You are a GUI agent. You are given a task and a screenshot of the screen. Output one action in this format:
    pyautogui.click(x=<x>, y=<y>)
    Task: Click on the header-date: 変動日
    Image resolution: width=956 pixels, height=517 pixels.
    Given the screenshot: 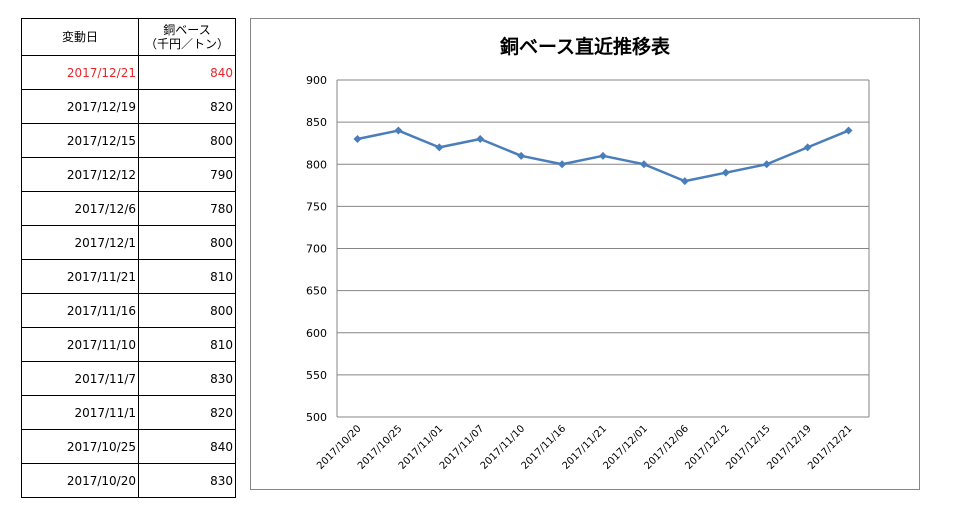 What is the action you would take?
    pyautogui.click(x=80, y=37)
    